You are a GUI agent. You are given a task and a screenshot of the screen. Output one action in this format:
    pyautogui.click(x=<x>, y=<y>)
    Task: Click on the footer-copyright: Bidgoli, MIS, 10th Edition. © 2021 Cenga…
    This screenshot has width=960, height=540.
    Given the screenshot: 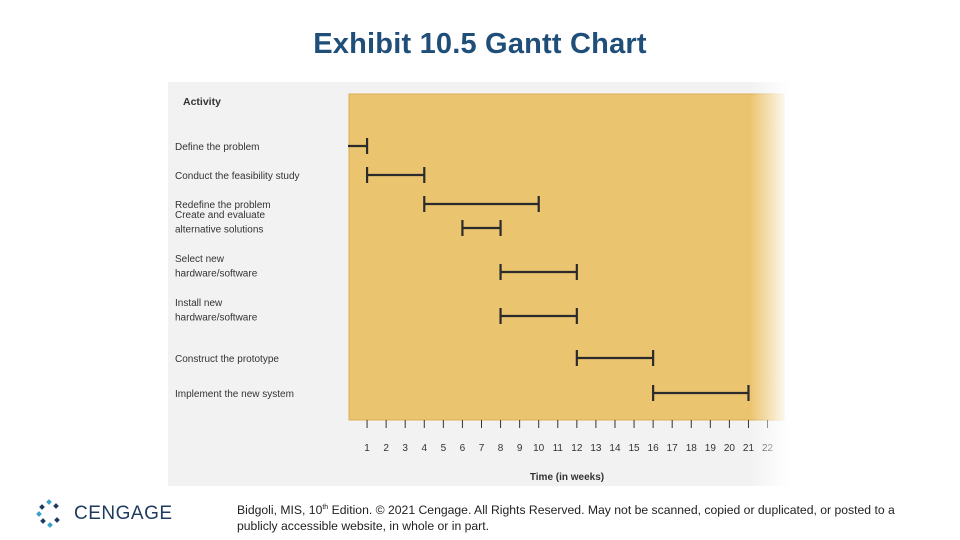 What is the action you would take?
    pyautogui.click(x=587, y=517)
    